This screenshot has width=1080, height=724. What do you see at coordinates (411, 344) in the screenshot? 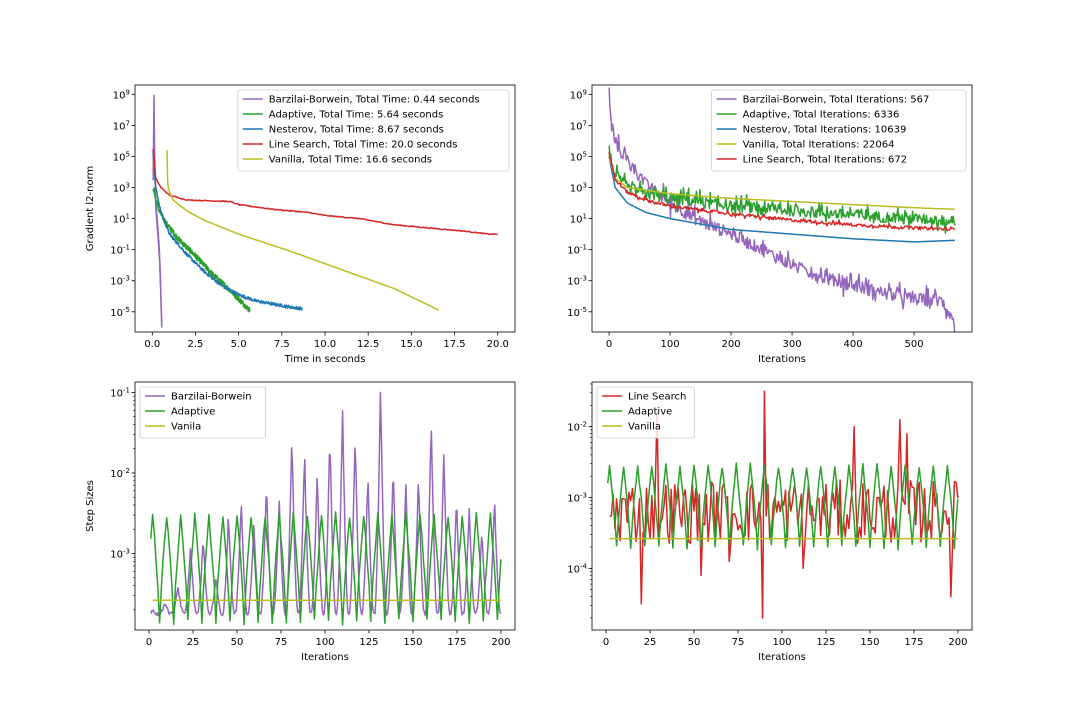
I see `x-tick-label: 15.0` at bounding box center [411, 344].